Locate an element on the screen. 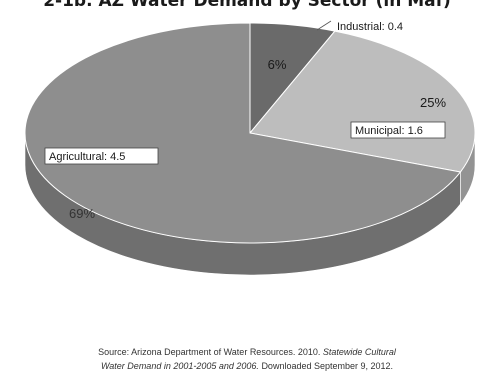 This screenshot has height=383, width=494. data-label-box-agricultural is located at coordinates (101, 156).